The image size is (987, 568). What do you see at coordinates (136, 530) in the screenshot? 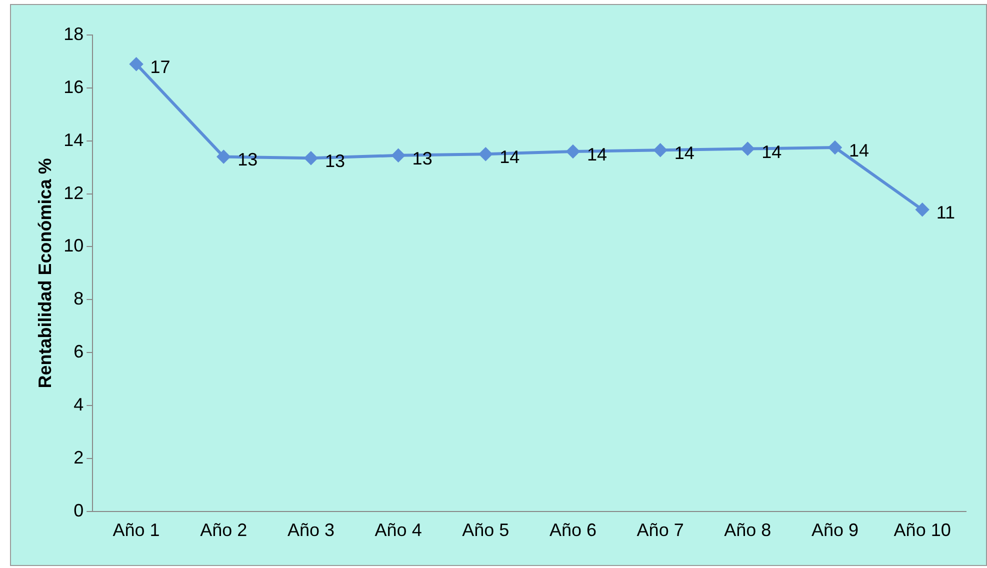
I see `x-tick-label: Año 1` at bounding box center [136, 530].